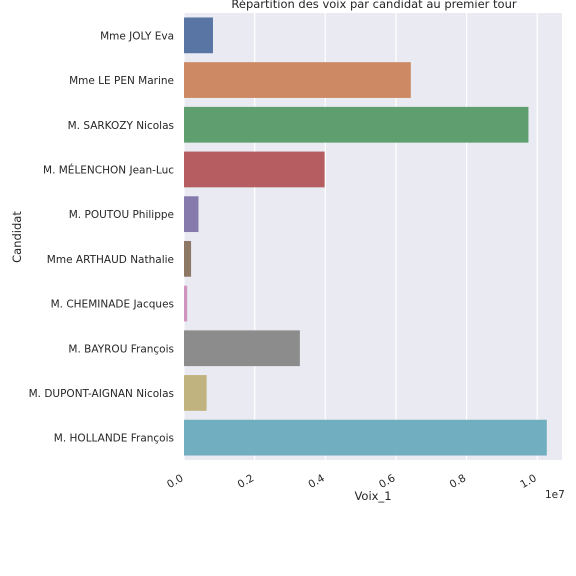 The height and width of the screenshot is (576, 576). Describe the element at coordinates (121, 215) in the screenshot. I see `category-label: M. POUTOU Philippe` at that location.